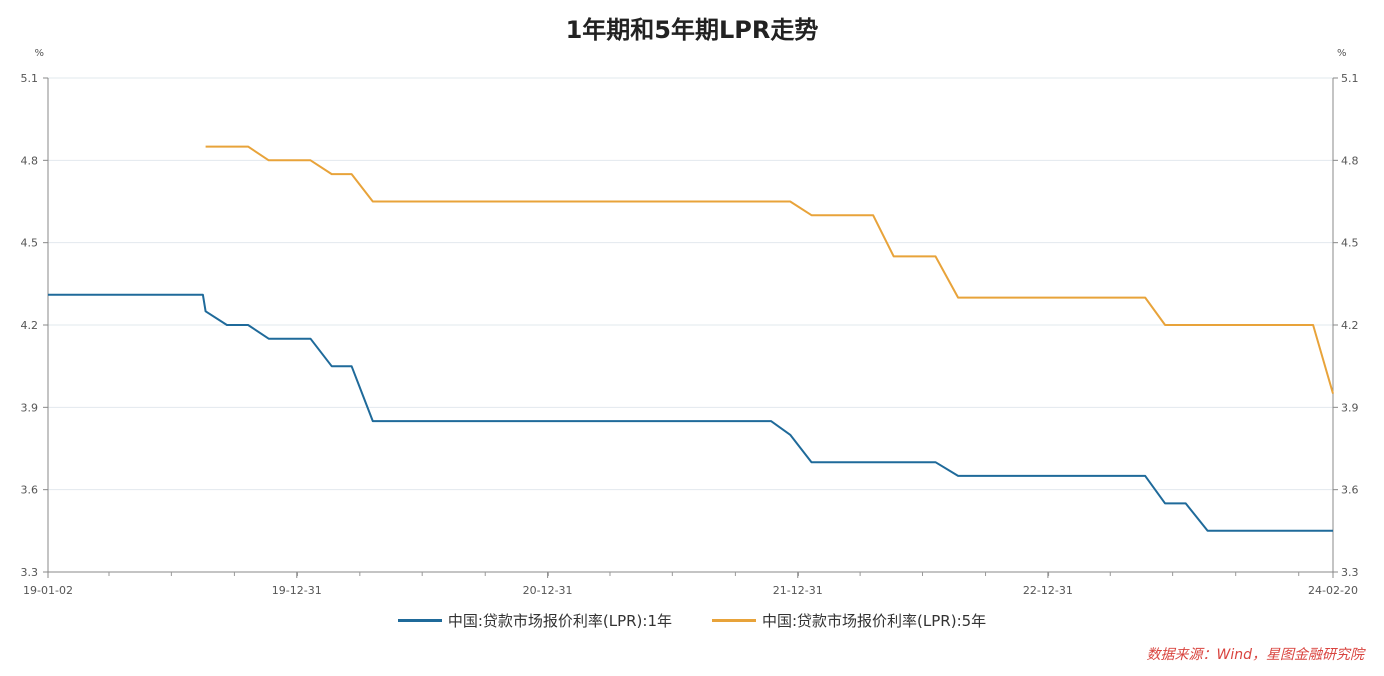  What do you see at coordinates (30, 243) in the screenshot?
I see `y-tick-label-left: 4.5` at bounding box center [30, 243].